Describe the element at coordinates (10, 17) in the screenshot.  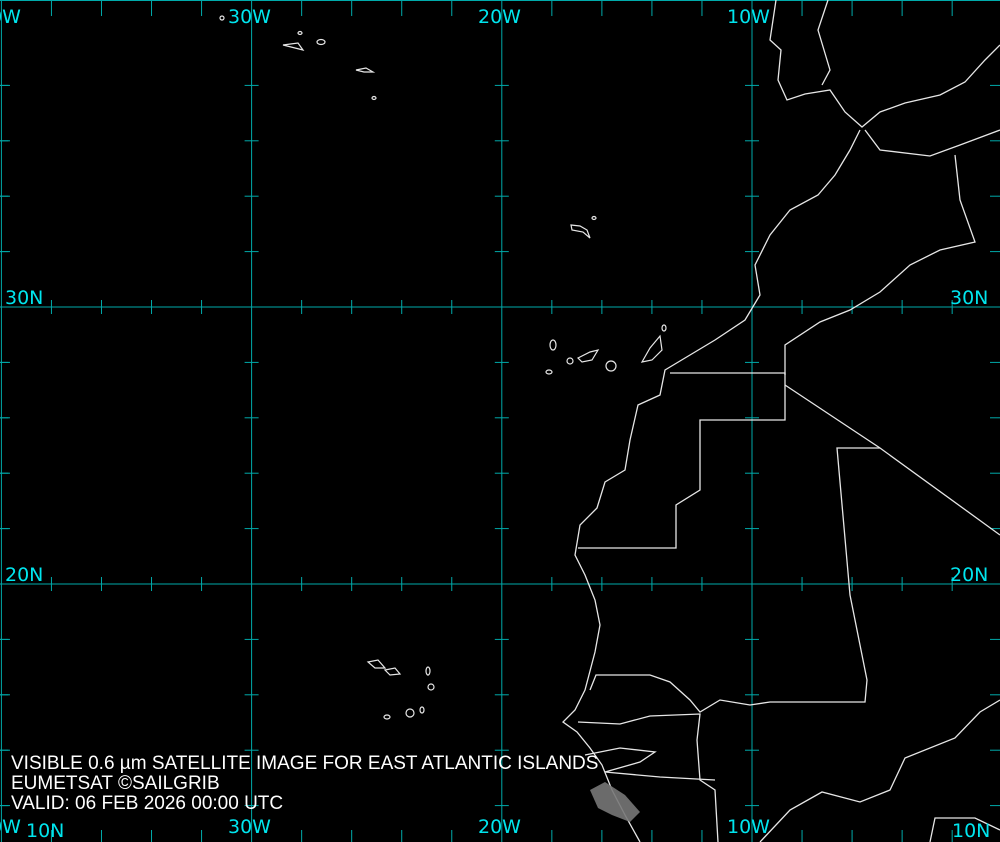
I see `grid-label-top-40w: 40W` at that location.